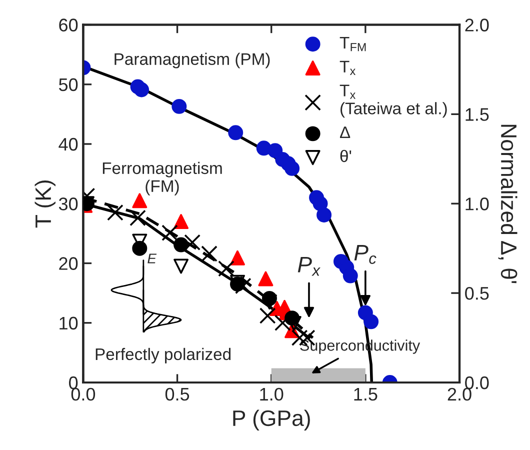 The height and width of the screenshot is (450, 530). I want to click on y-tick-label: 30, so click(68, 204).